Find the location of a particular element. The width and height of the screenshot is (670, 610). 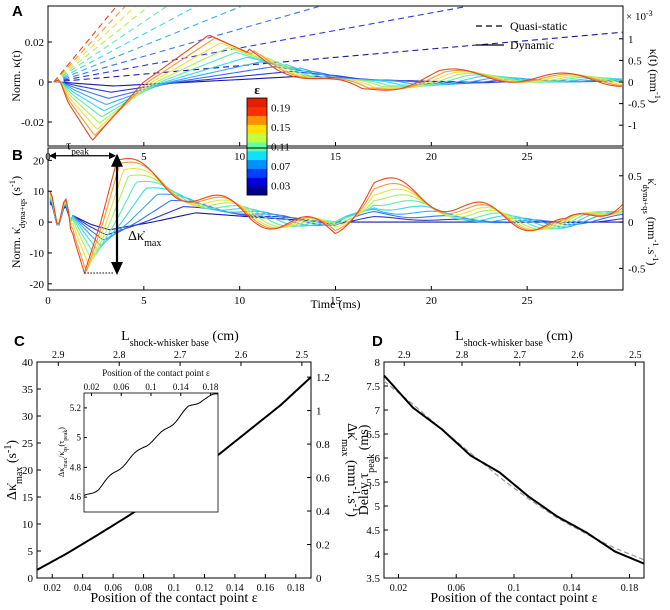

x-tick-label: 0.02 is located at coordinates (52, 588).